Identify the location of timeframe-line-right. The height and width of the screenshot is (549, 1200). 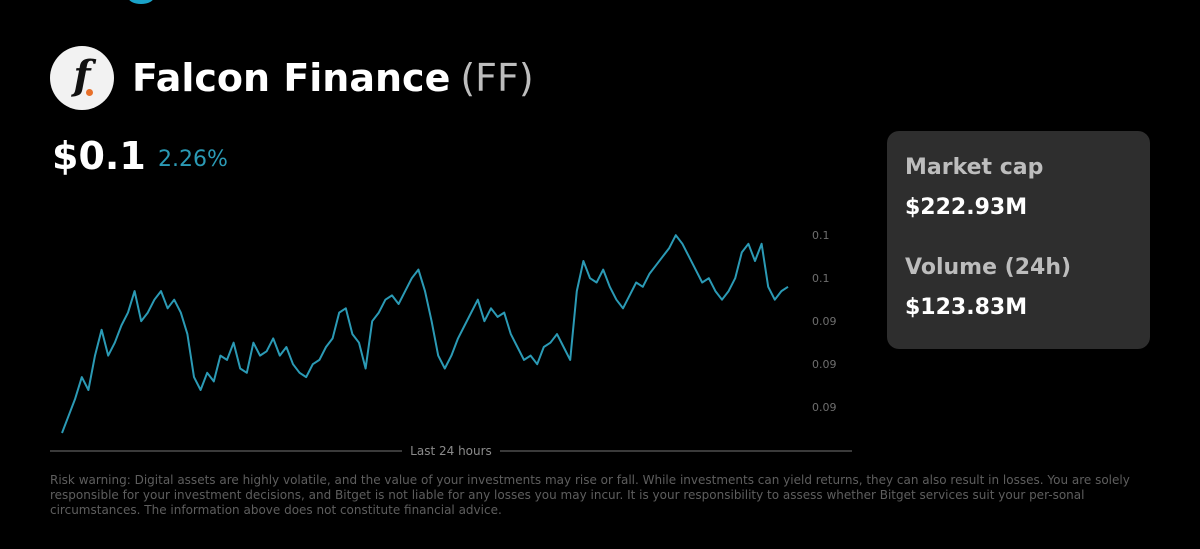
(676, 451).